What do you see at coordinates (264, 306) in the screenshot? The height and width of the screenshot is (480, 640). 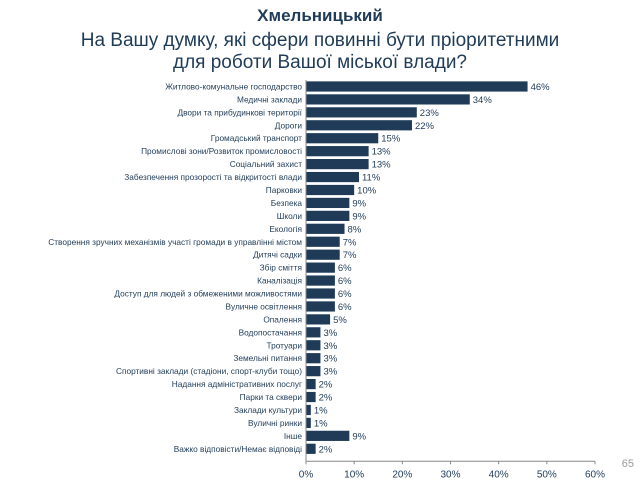 I see `category-label: Вуличне освітлення` at bounding box center [264, 306].